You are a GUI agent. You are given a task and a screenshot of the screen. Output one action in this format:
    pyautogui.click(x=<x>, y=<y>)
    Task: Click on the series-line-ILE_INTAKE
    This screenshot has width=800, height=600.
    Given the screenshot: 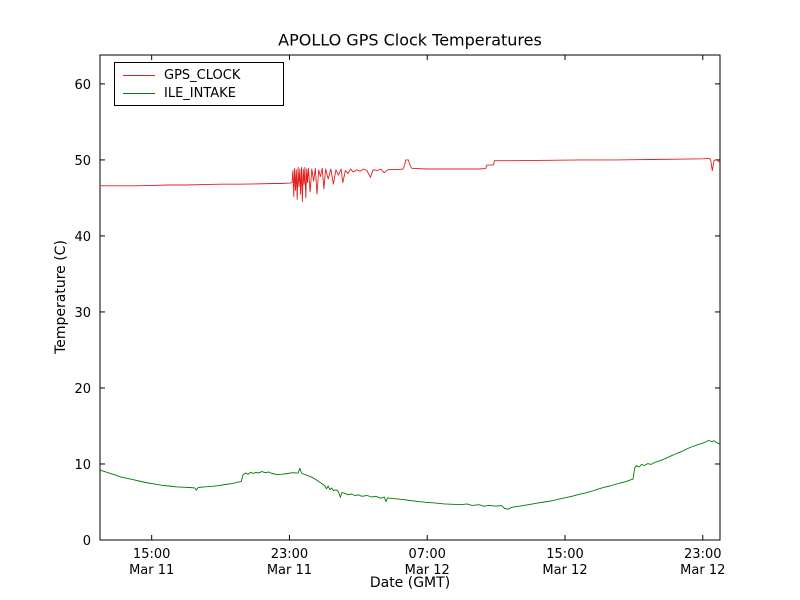 What is the action you would take?
    pyautogui.click(x=410, y=474)
    